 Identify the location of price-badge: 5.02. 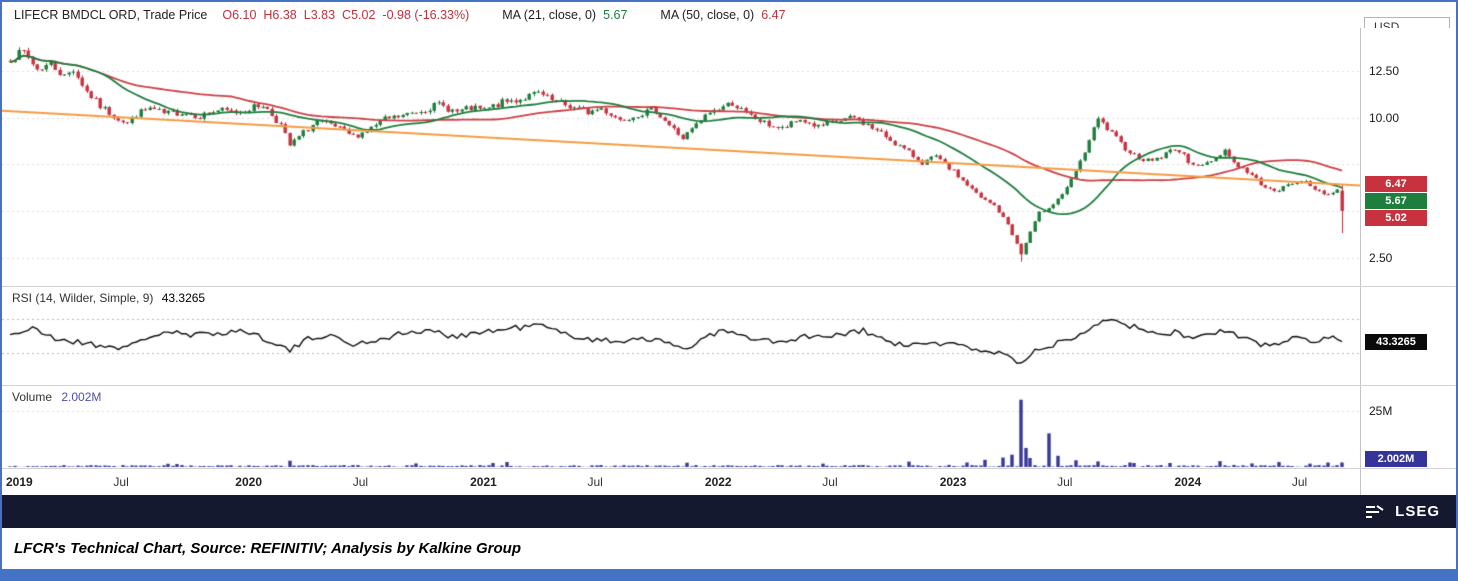
(1396, 217).